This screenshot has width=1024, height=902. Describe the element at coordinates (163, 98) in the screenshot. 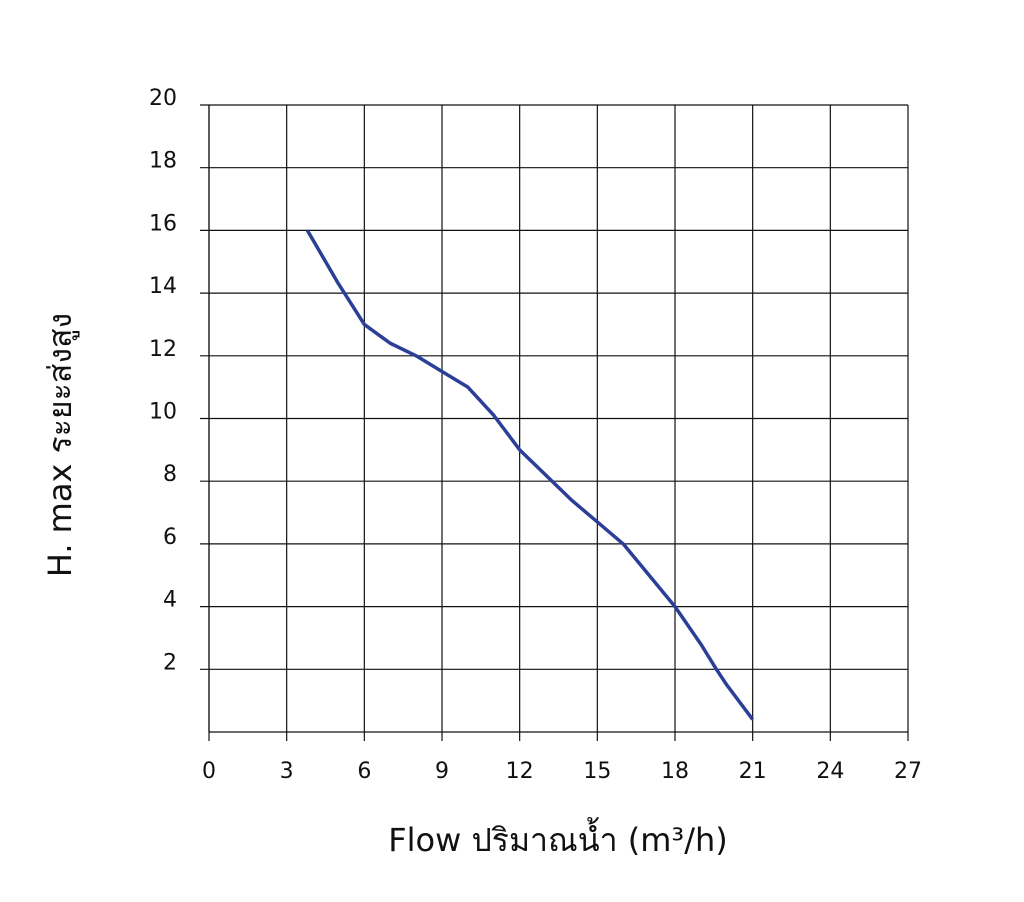

I see `y-tick-label: 20` at that location.